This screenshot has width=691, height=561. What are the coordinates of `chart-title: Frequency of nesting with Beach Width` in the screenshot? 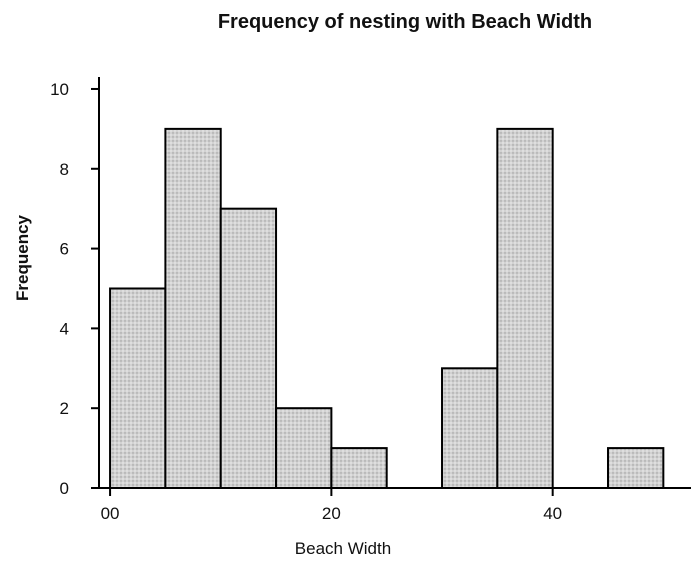 It's located at (405, 22).